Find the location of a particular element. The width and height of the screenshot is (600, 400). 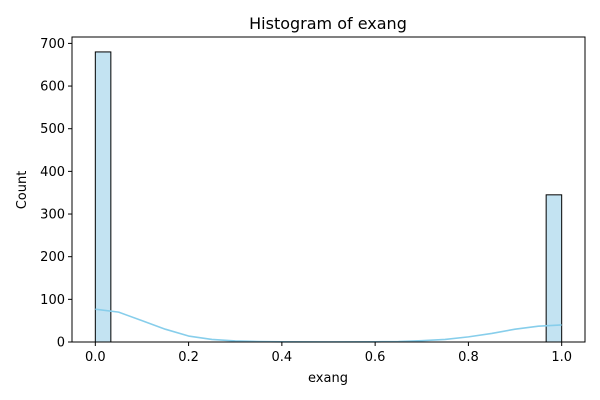

x-tick-label: 0.8 is located at coordinates (468, 357).